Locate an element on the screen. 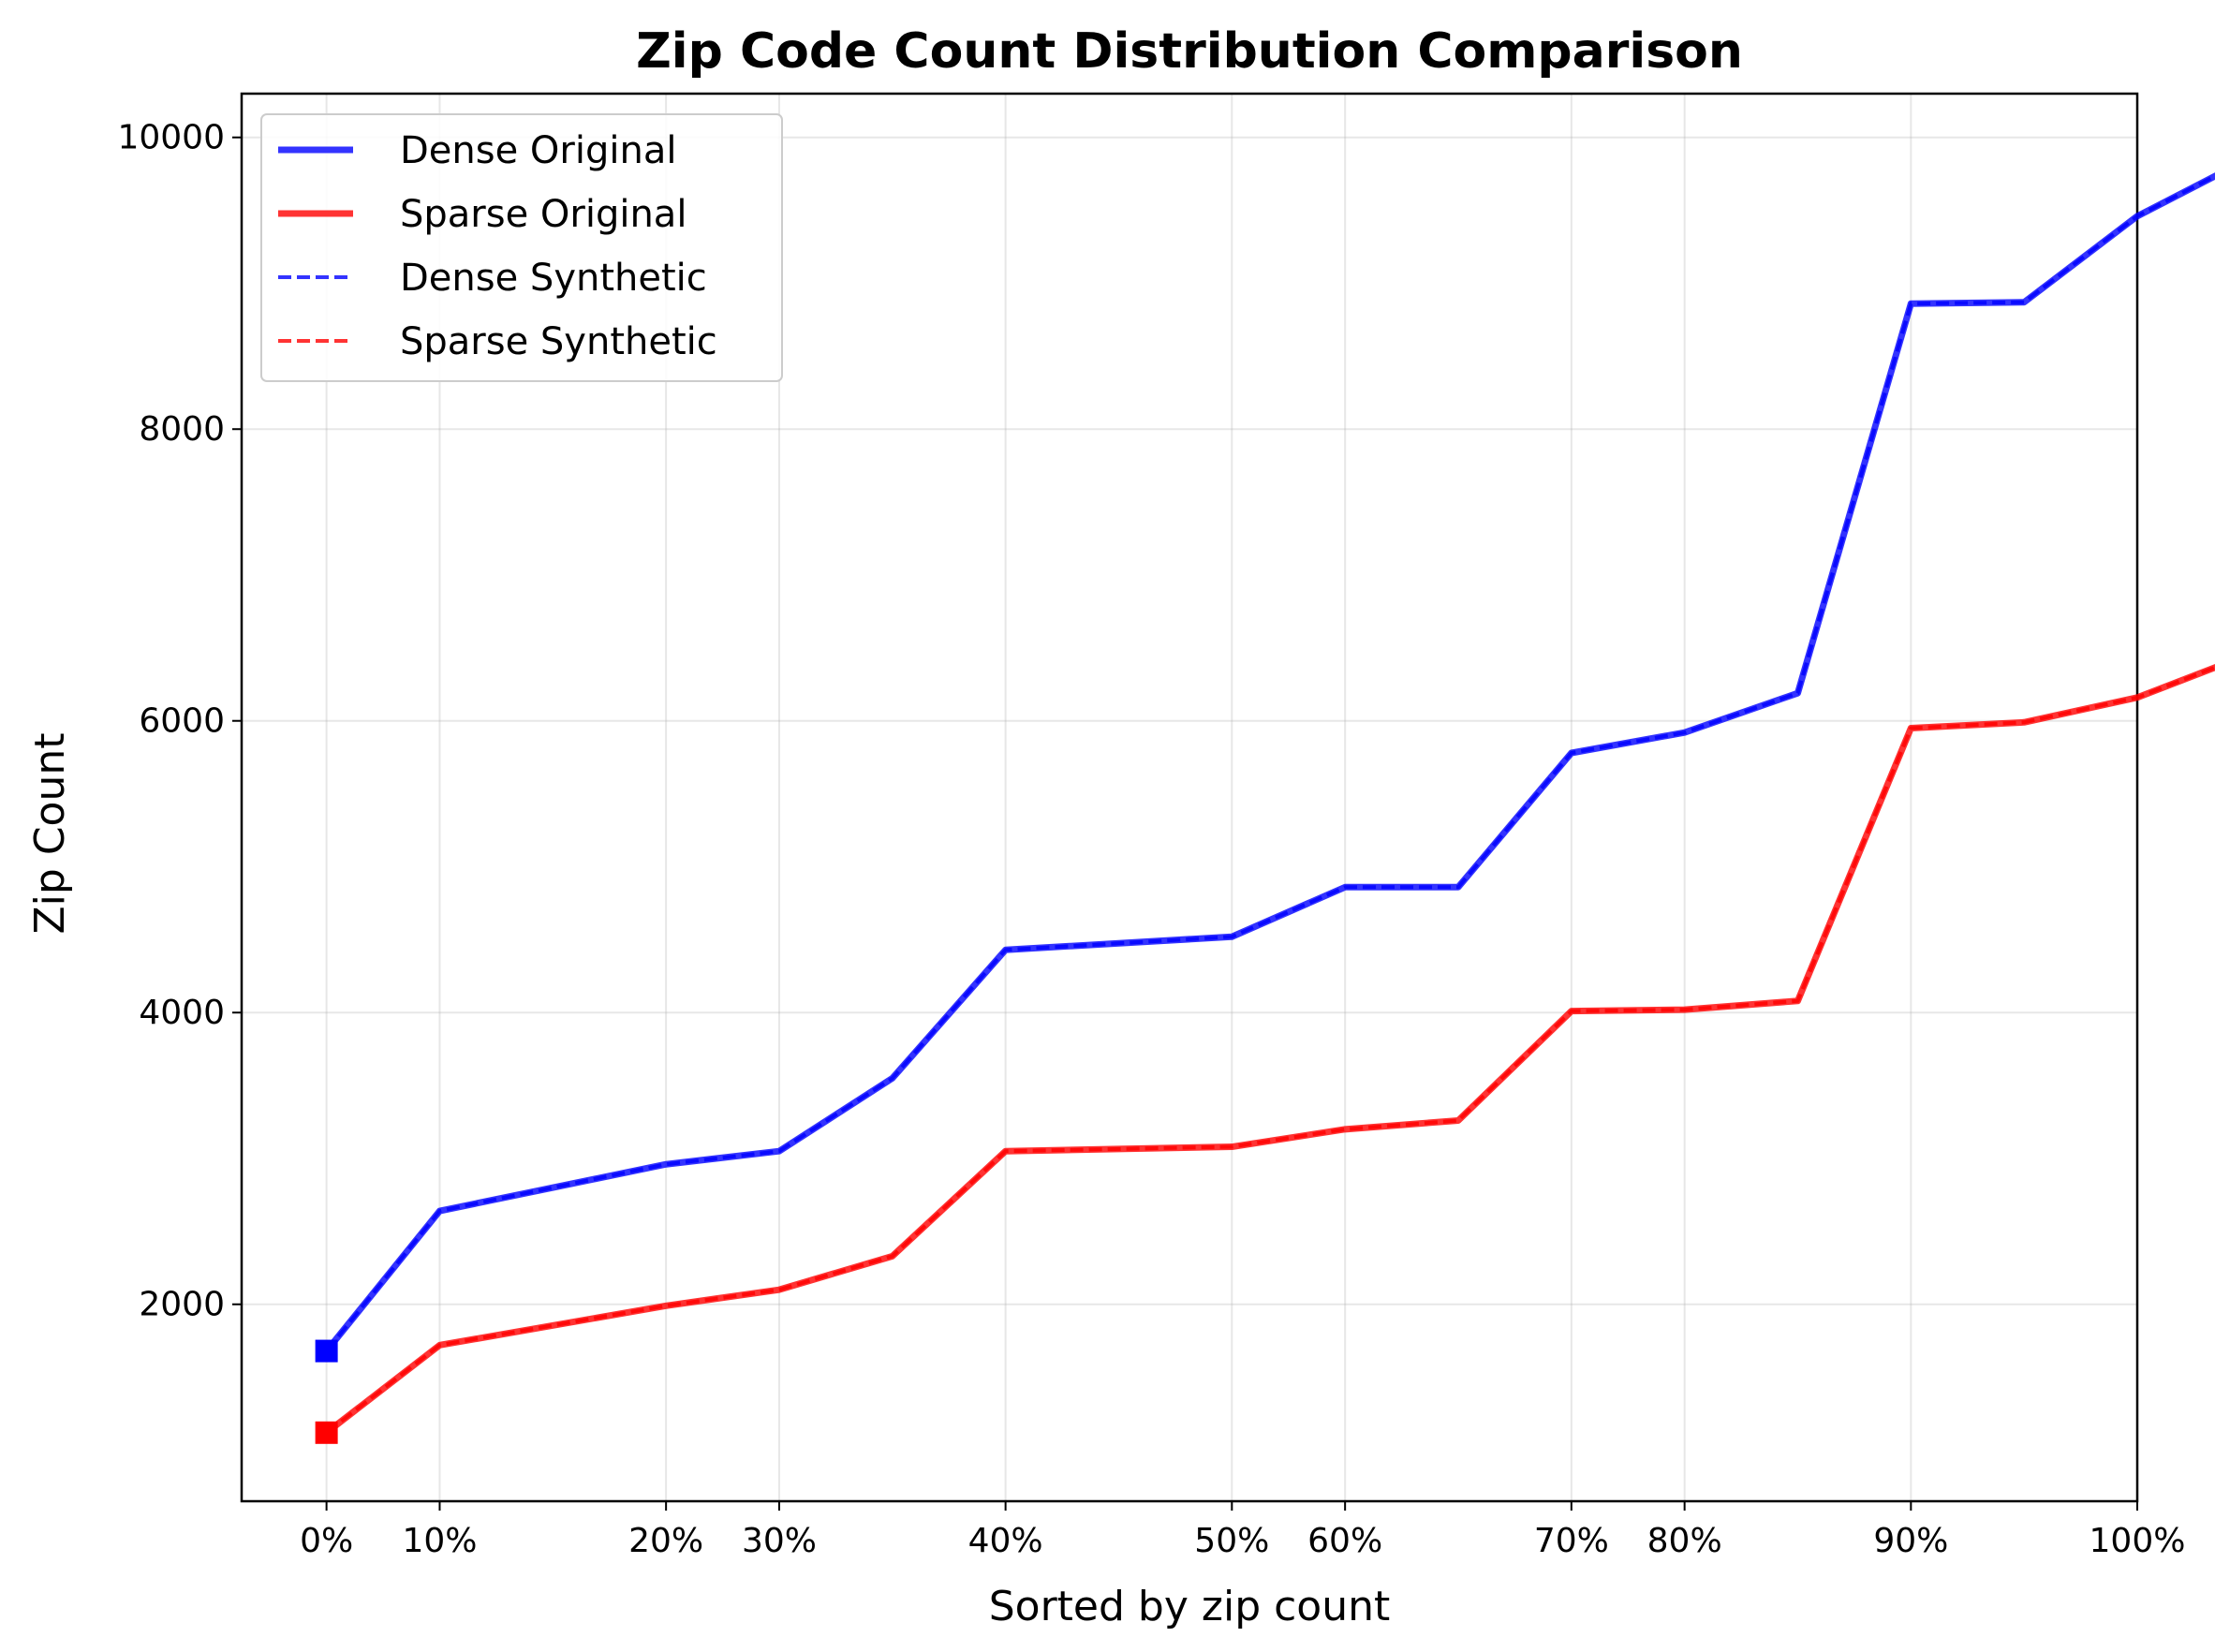 This screenshot has height=1652, width=2215. y-tick-label: 8000 is located at coordinates (182, 430).